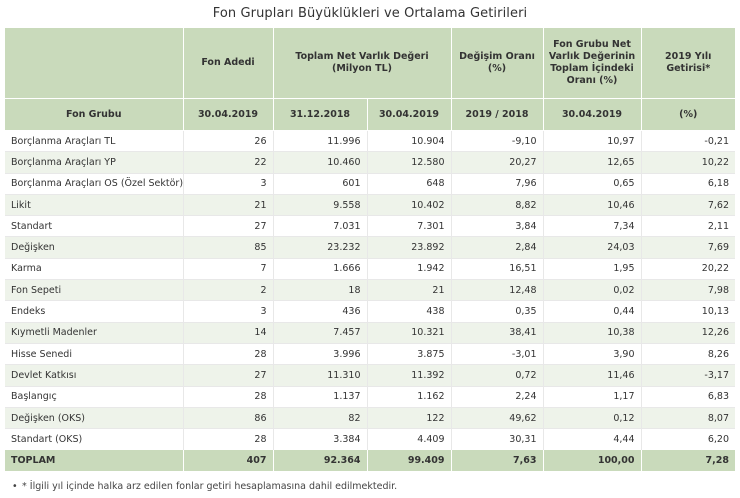  What do you see at coordinates (94, 332) in the screenshot?
I see `cell-fund-group: Kıymetli Madenler` at bounding box center [94, 332].